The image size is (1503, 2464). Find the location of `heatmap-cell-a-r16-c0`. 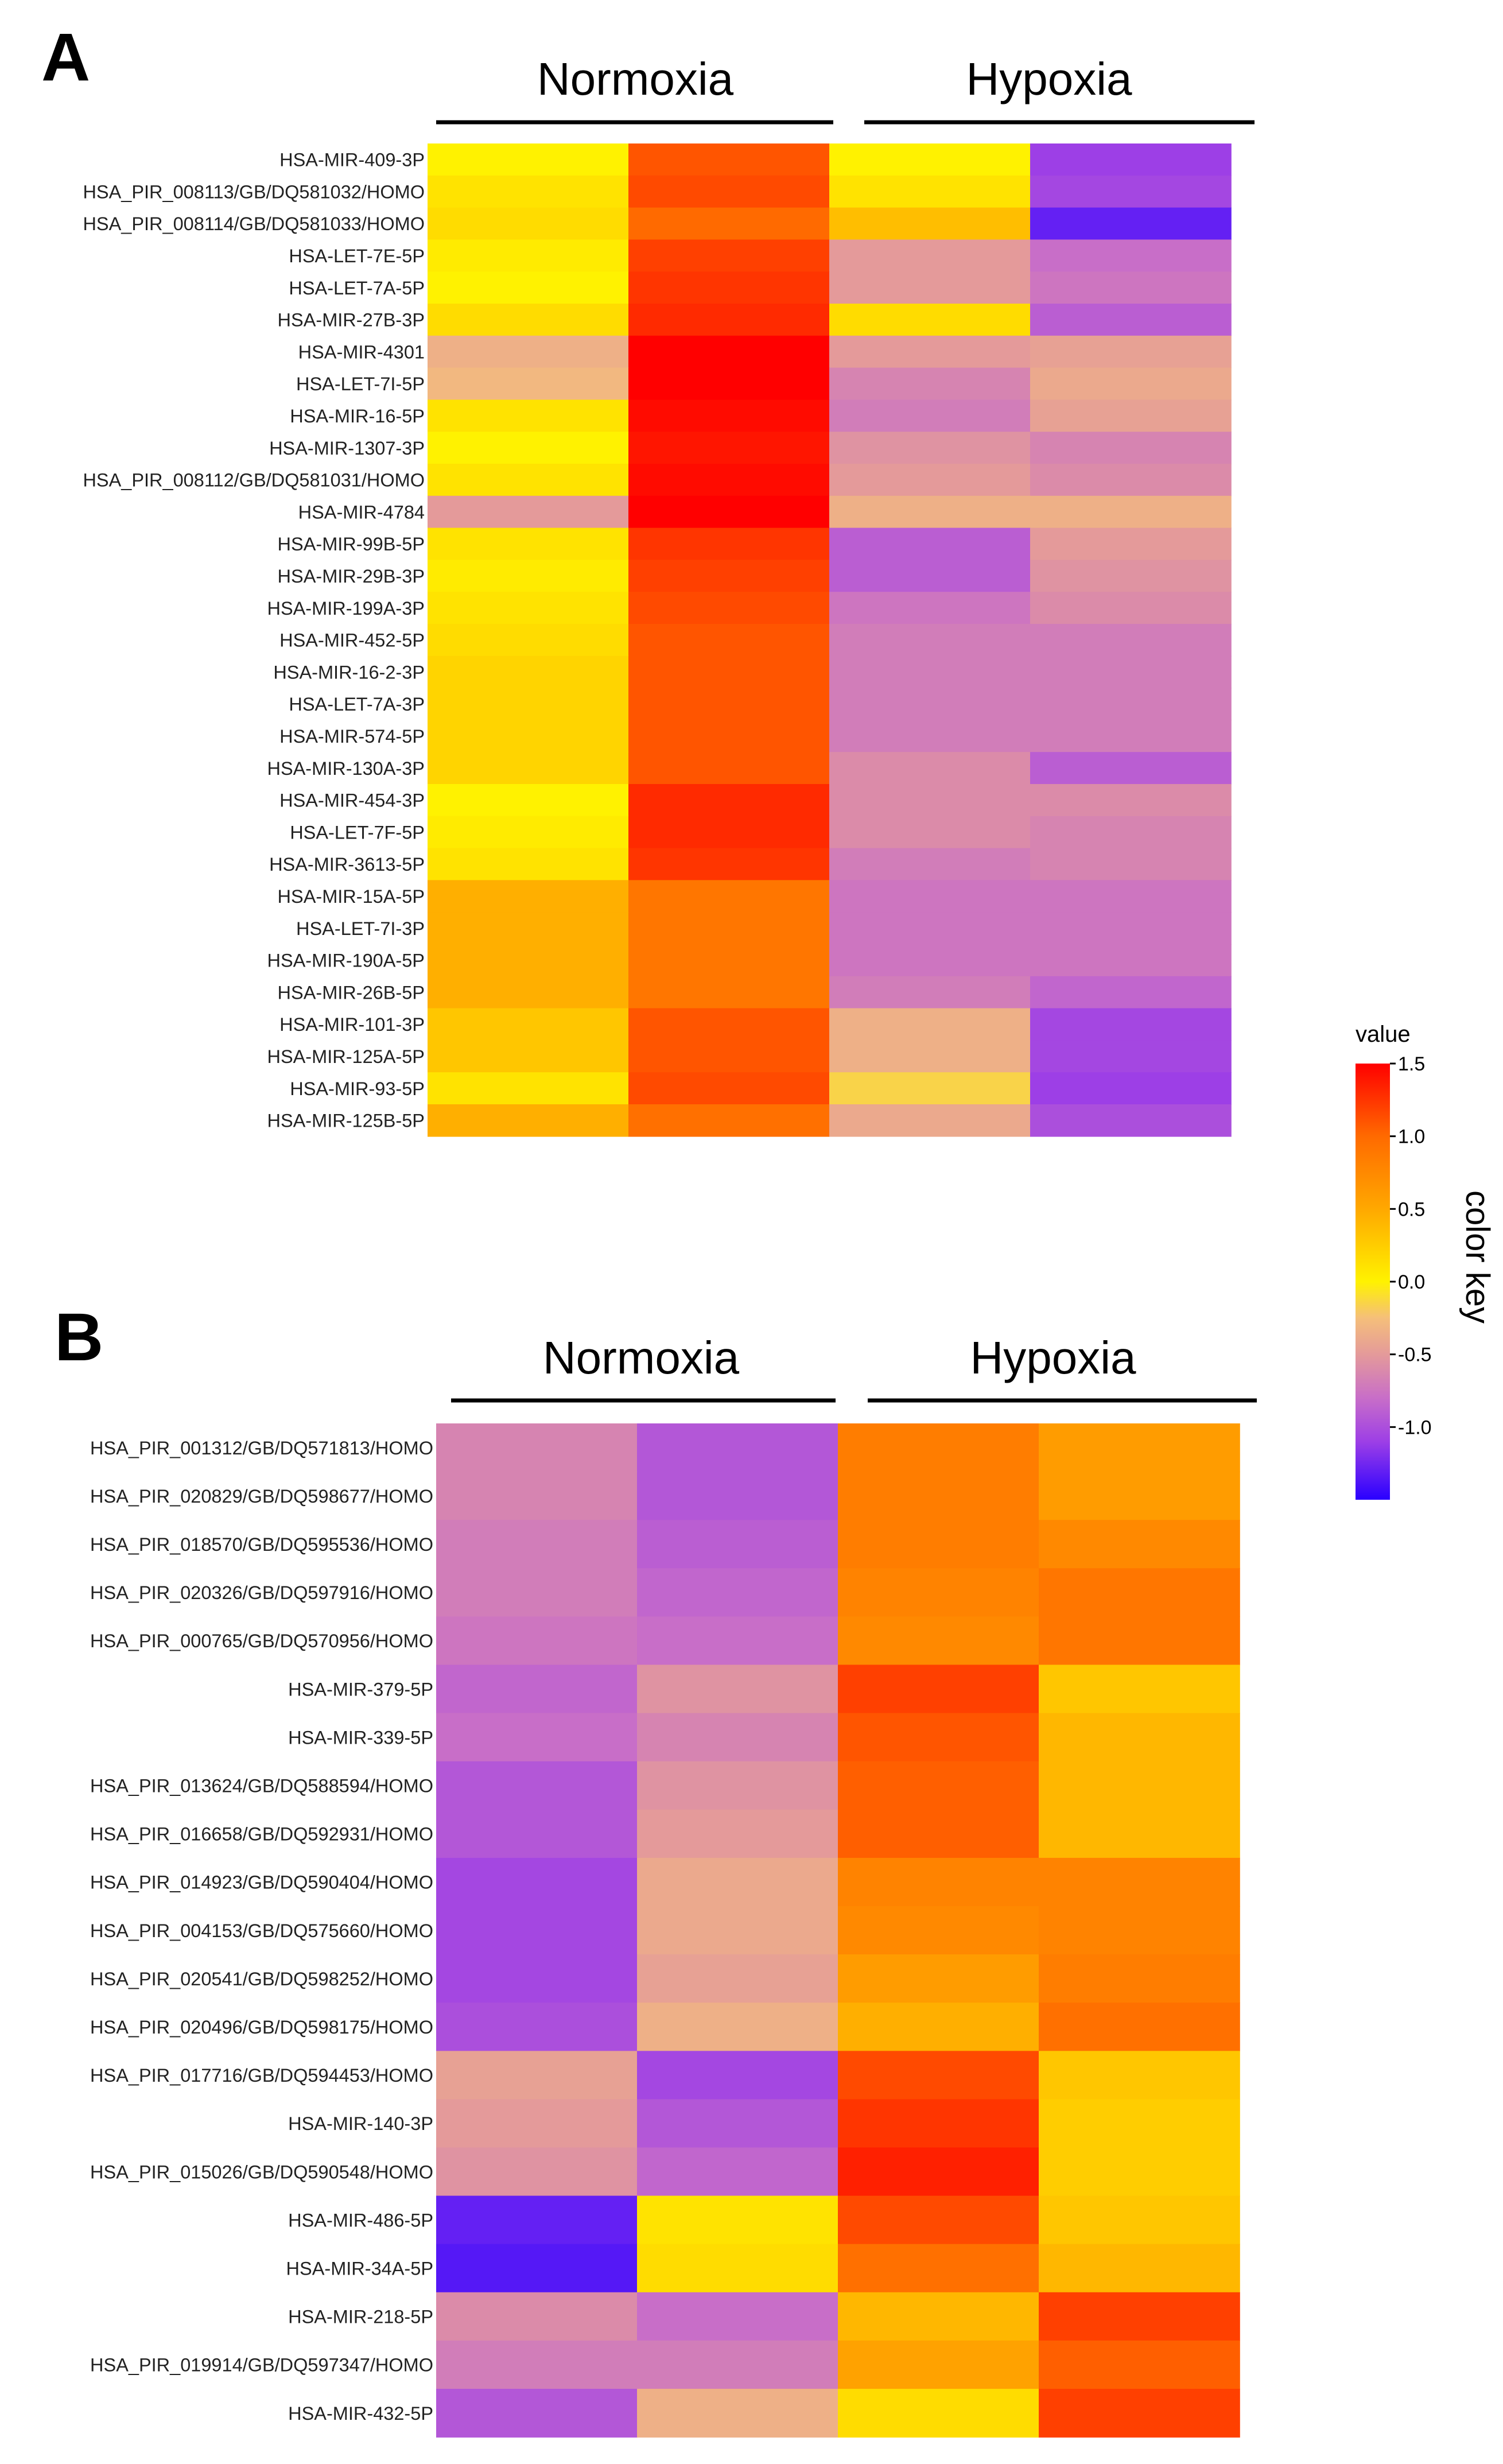

heatmap-cell-a-r16-c0 is located at coordinates (528, 672).